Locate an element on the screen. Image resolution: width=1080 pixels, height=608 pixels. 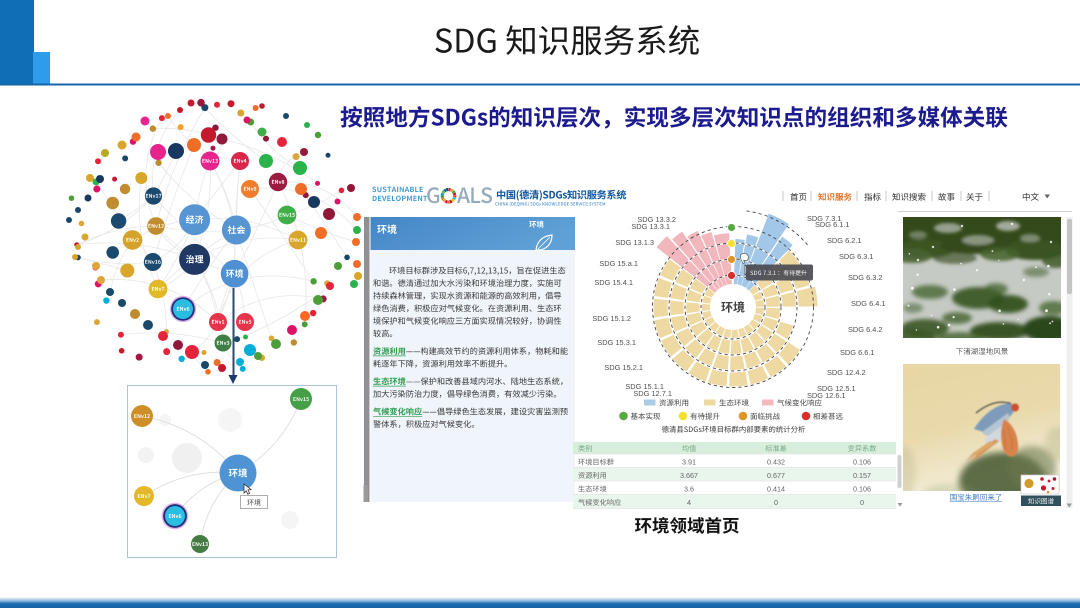
svg-text: SDG 6.3.2 is located at coordinates (865, 277).